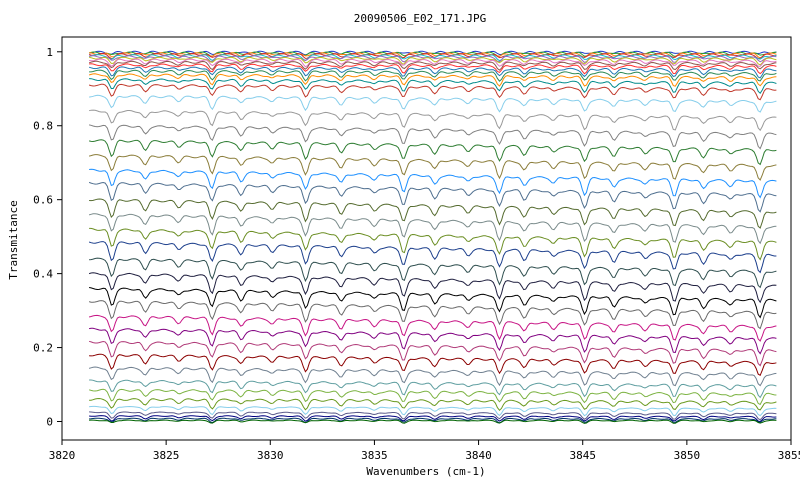  Describe the element at coordinates (49, 52) in the screenshot. I see `y-tick-label: 1` at that location.